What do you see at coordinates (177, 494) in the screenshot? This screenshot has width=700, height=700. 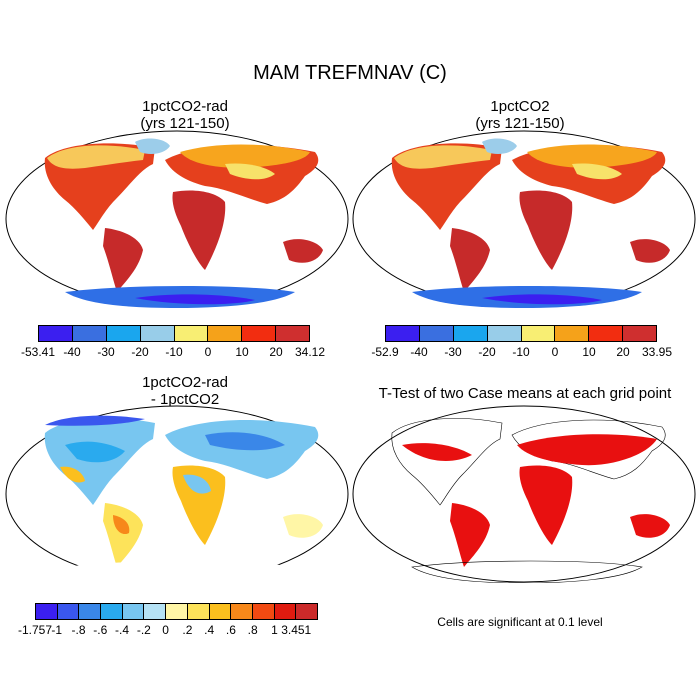 I see `panel-3-map` at bounding box center [177, 494].